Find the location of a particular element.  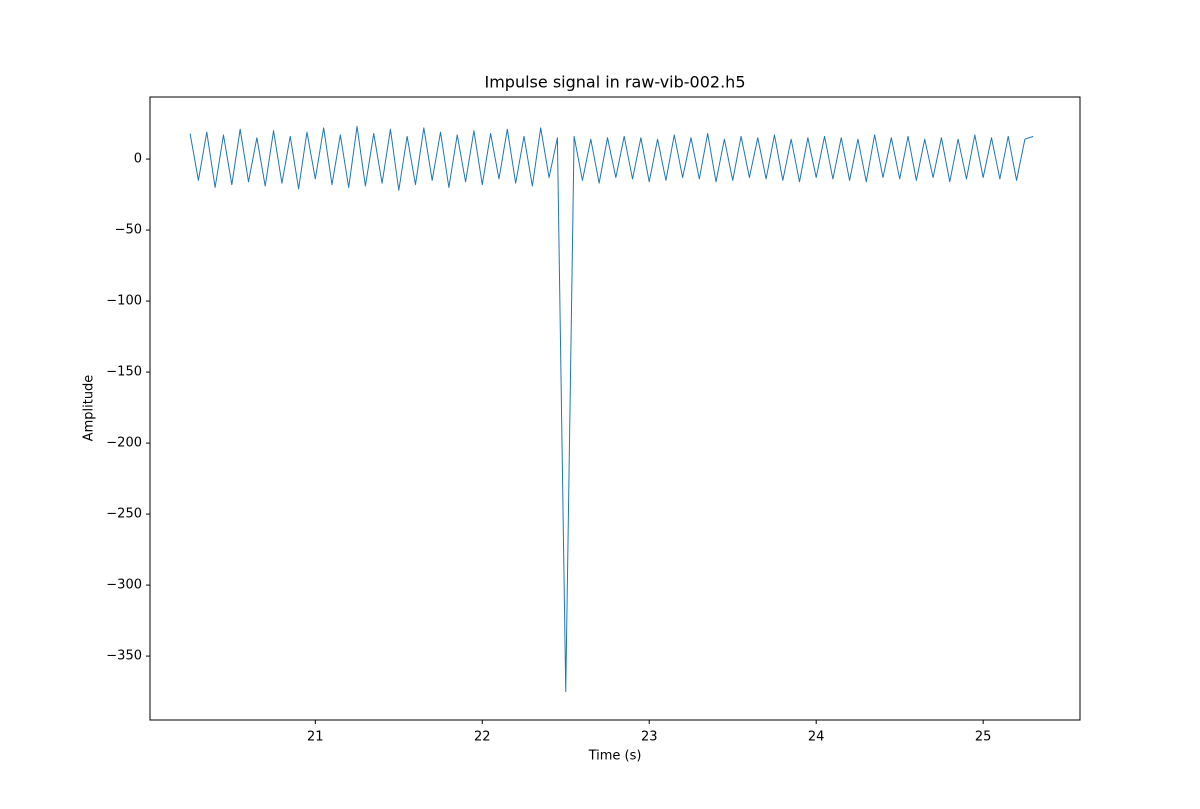

x-axis-label: Time (s) is located at coordinates (615, 756).